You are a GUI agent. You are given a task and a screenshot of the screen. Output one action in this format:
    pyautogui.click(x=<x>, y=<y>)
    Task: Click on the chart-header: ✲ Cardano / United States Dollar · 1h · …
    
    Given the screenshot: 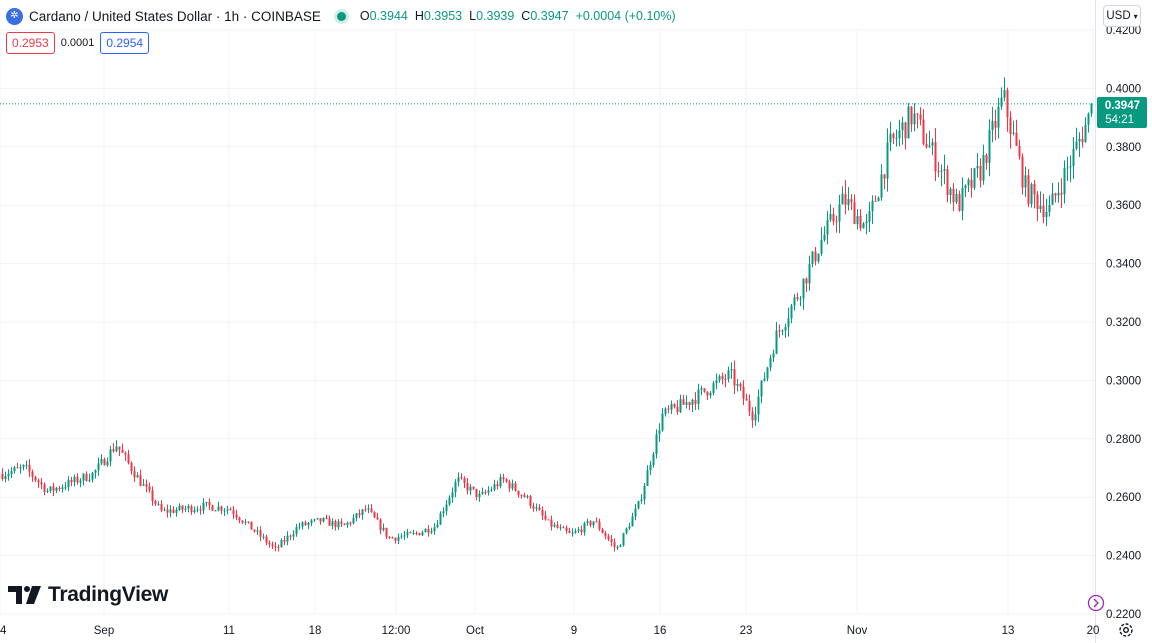 What is the action you would take?
    pyautogui.click(x=341, y=16)
    